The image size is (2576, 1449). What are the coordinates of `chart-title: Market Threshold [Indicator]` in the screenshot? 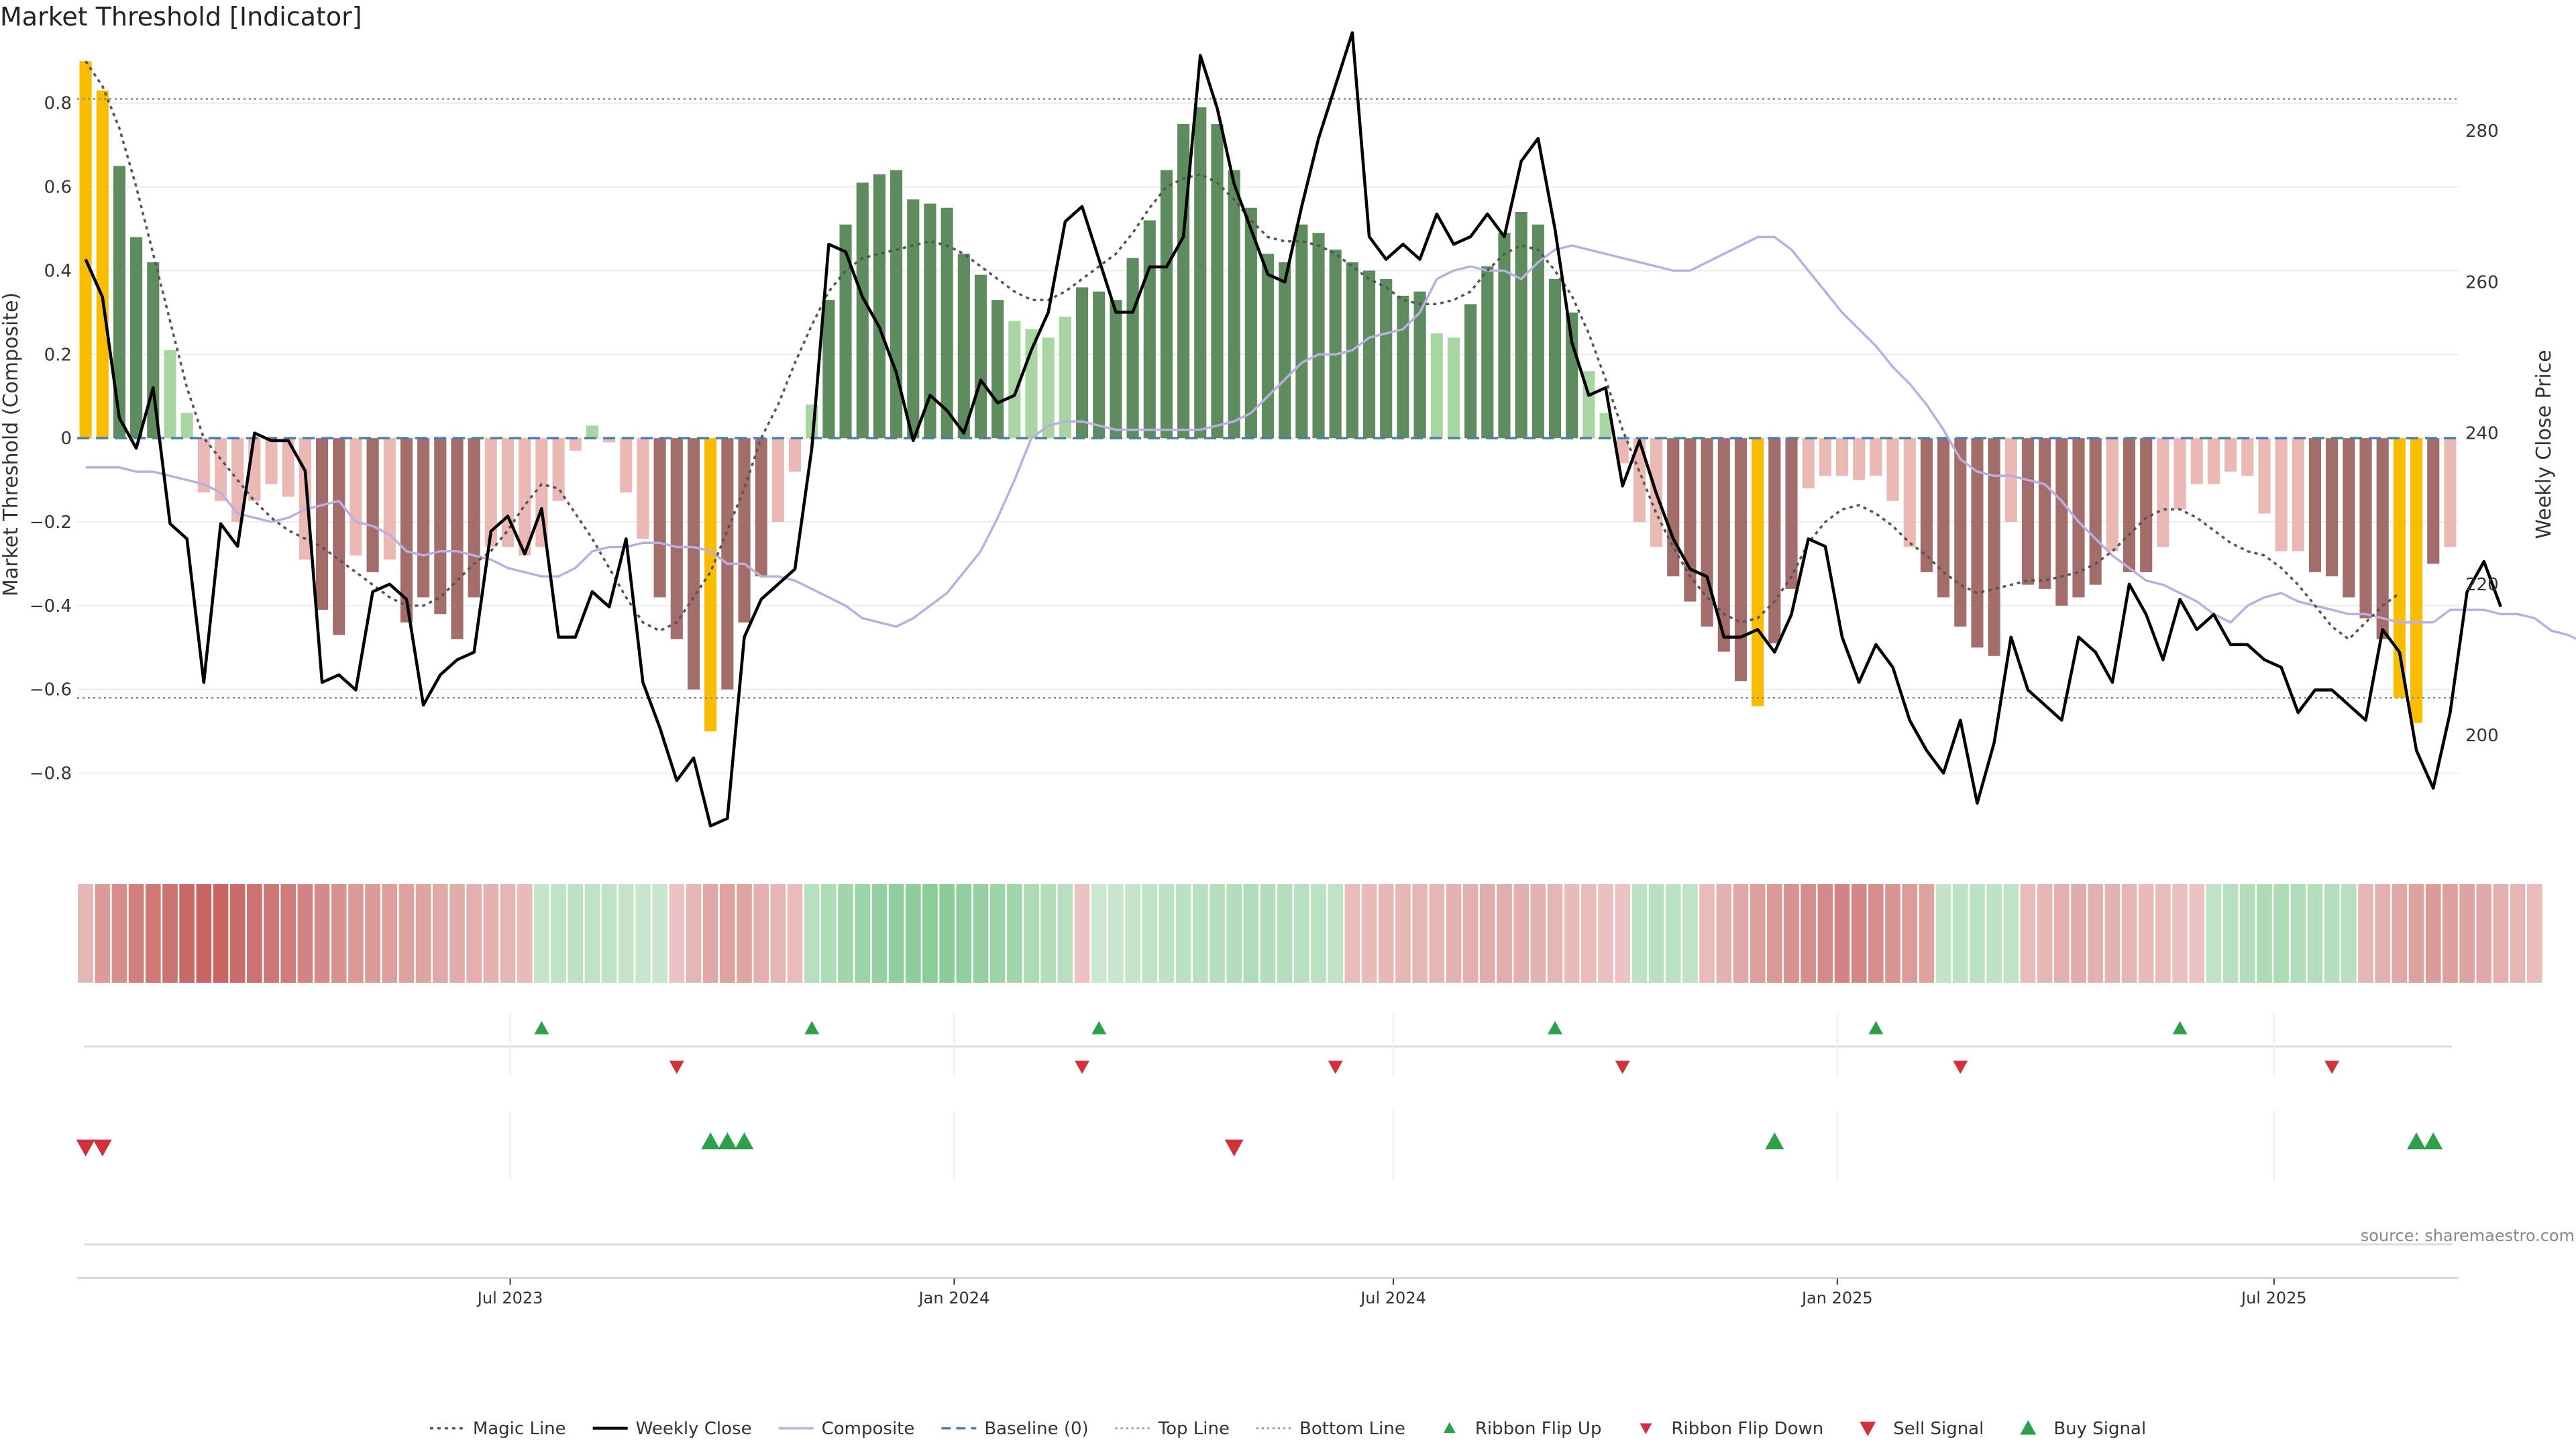 It's located at (181, 17).